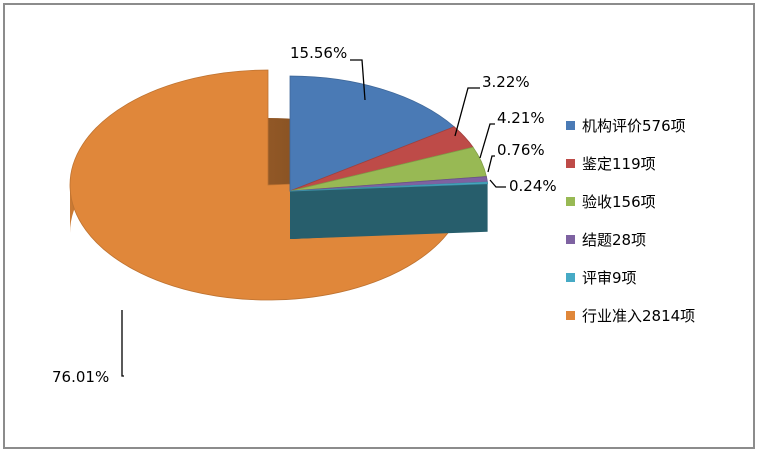 This screenshot has height=464, width=765. What do you see at coordinates (521, 150) in the screenshot?
I see `percent-label-3: 0.76%` at bounding box center [521, 150].